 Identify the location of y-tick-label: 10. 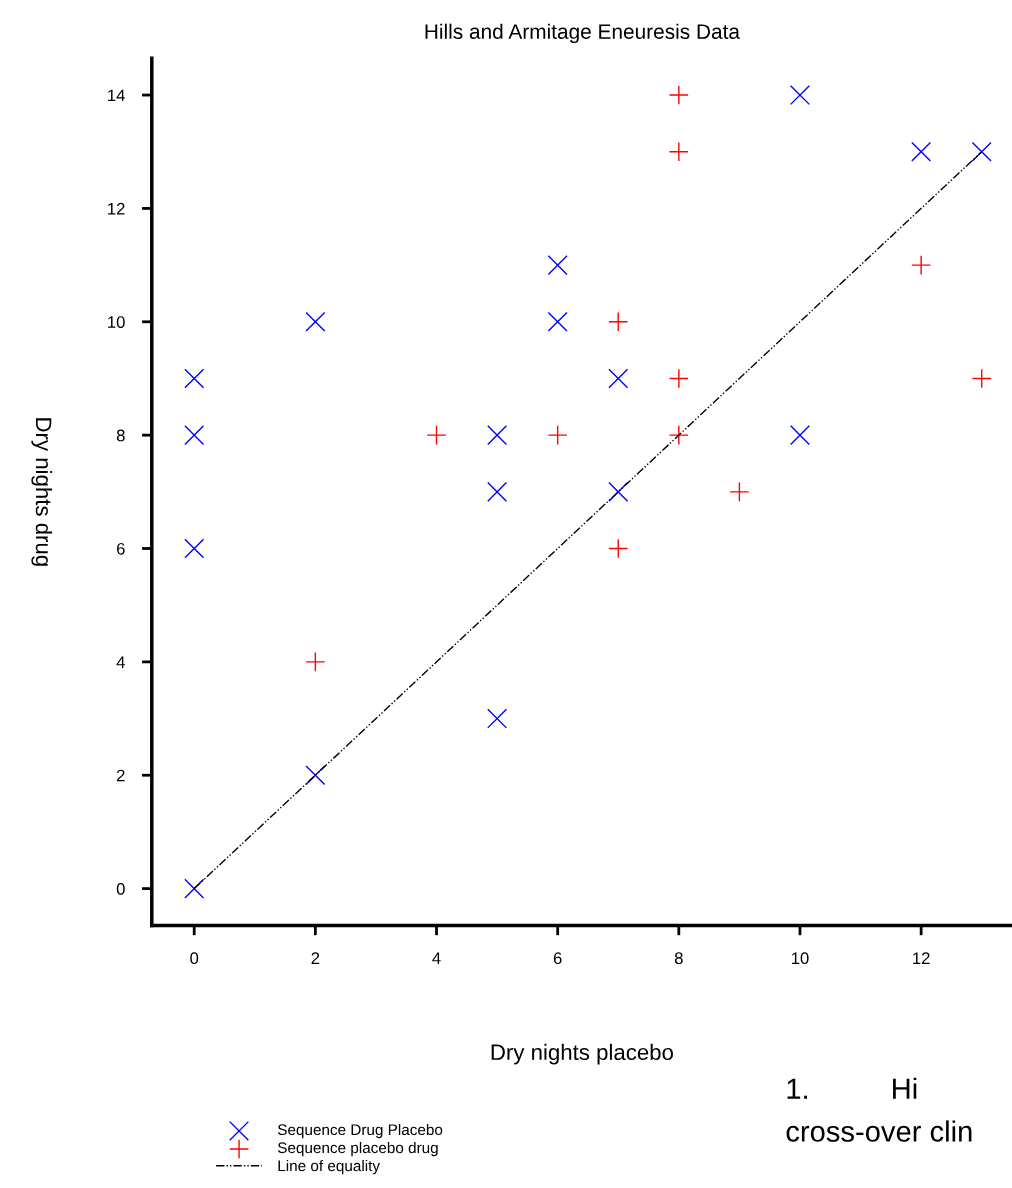
(116, 322).